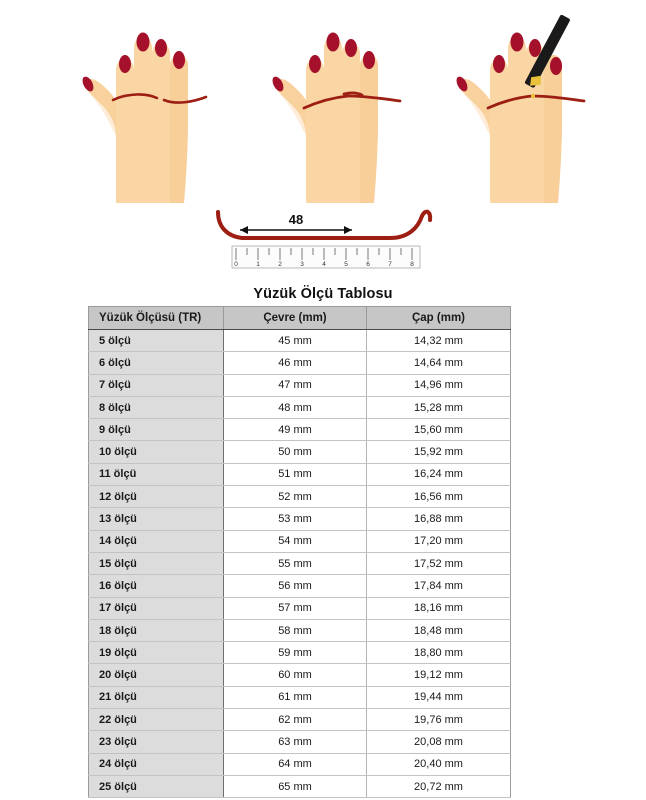 The height and width of the screenshot is (800, 646). I want to click on table-header-row: Yüzük Ölçüsü (TR) Çevre (mm) Çap (mm), so click(299, 318).